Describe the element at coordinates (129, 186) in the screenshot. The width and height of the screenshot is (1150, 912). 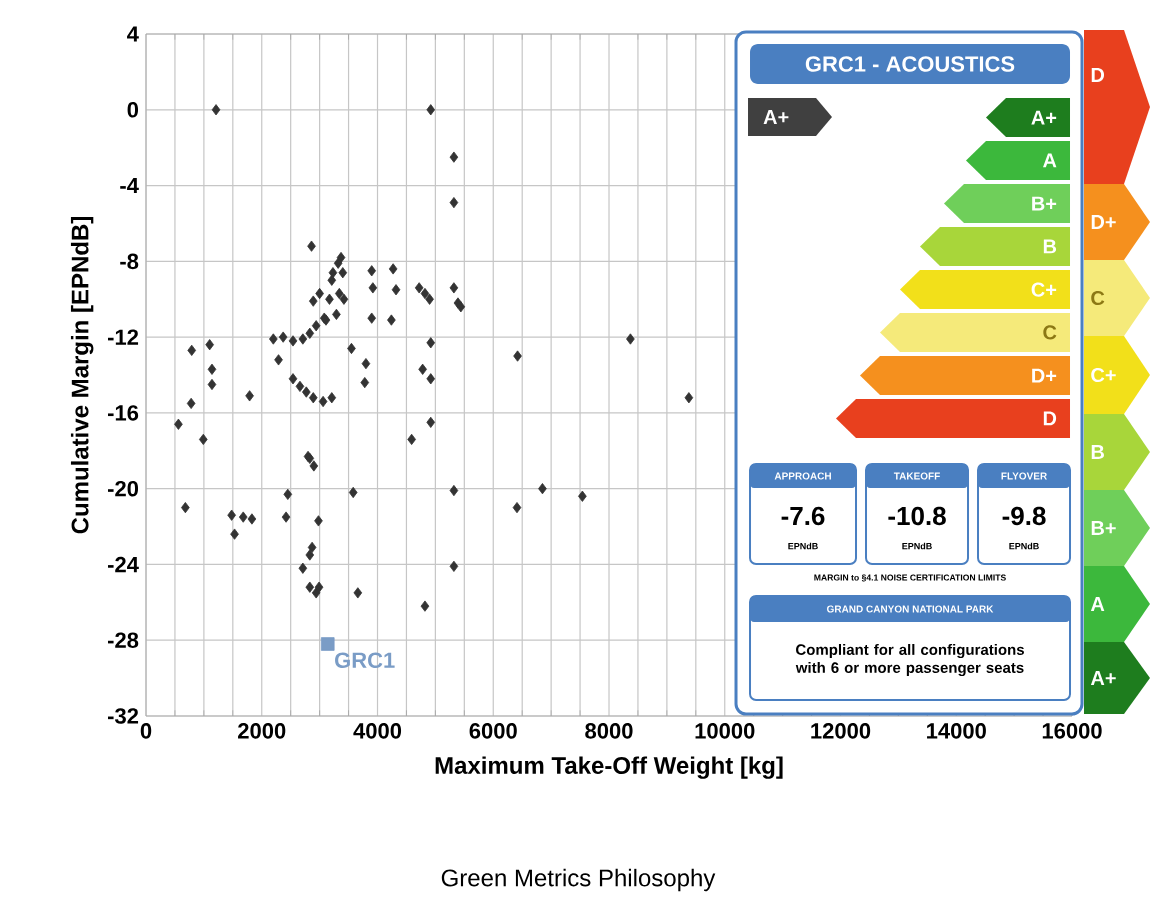
I see `y-tick-label: -4` at that location.